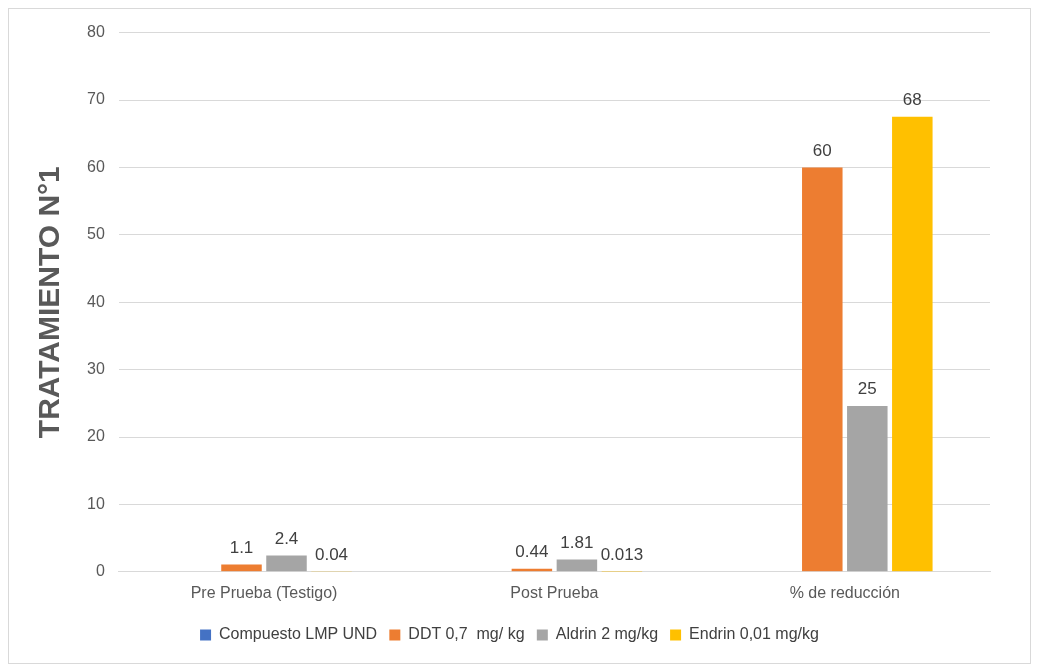 The height and width of the screenshot is (672, 1039). What do you see at coordinates (96, 503) in the screenshot?
I see `y-tick-label: 10` at bounding box center [96, 503].